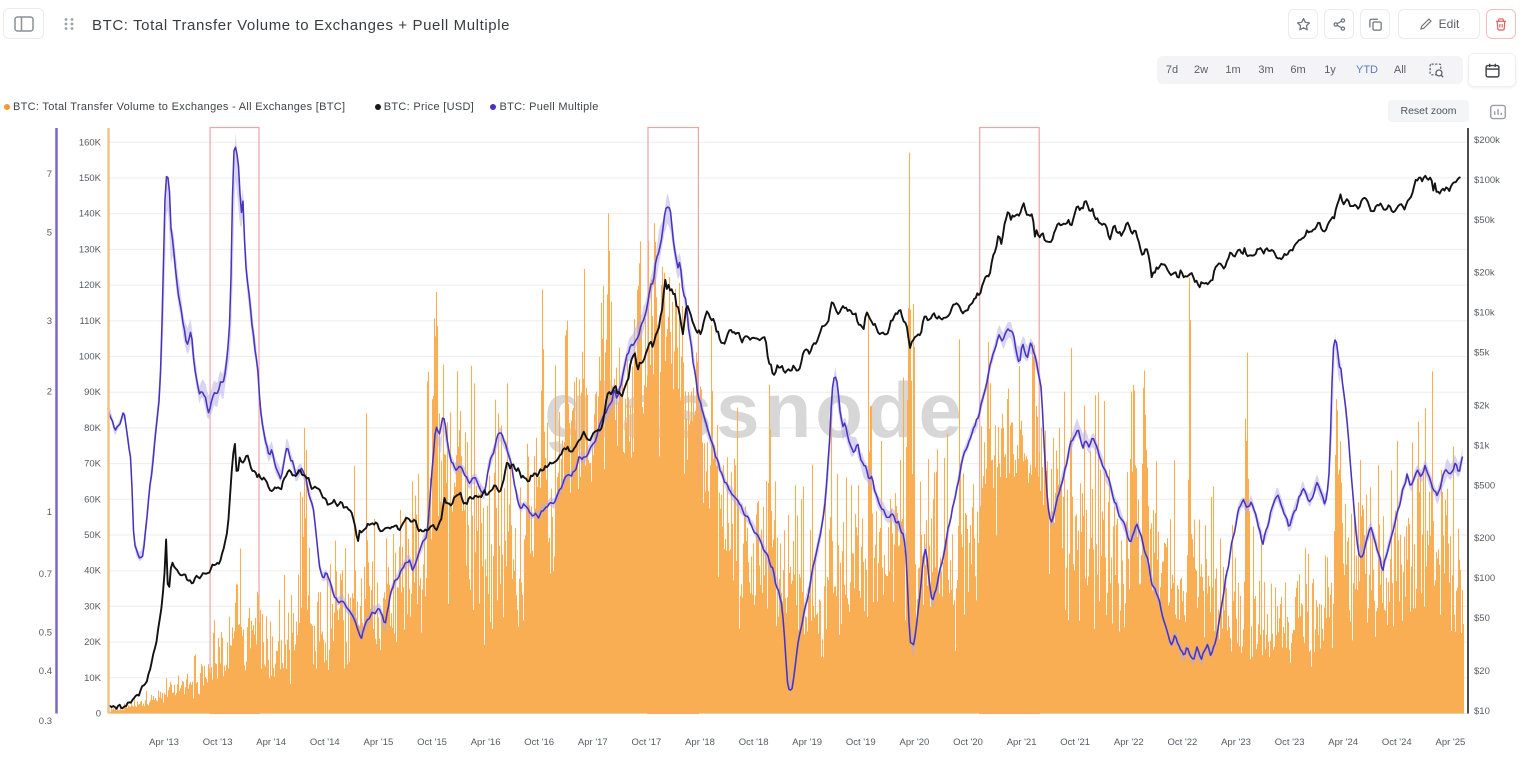  What do you see at coordinates (49, 512) in the screenshot?
I see `svg-text: 1` at bounding box center [49, 512].